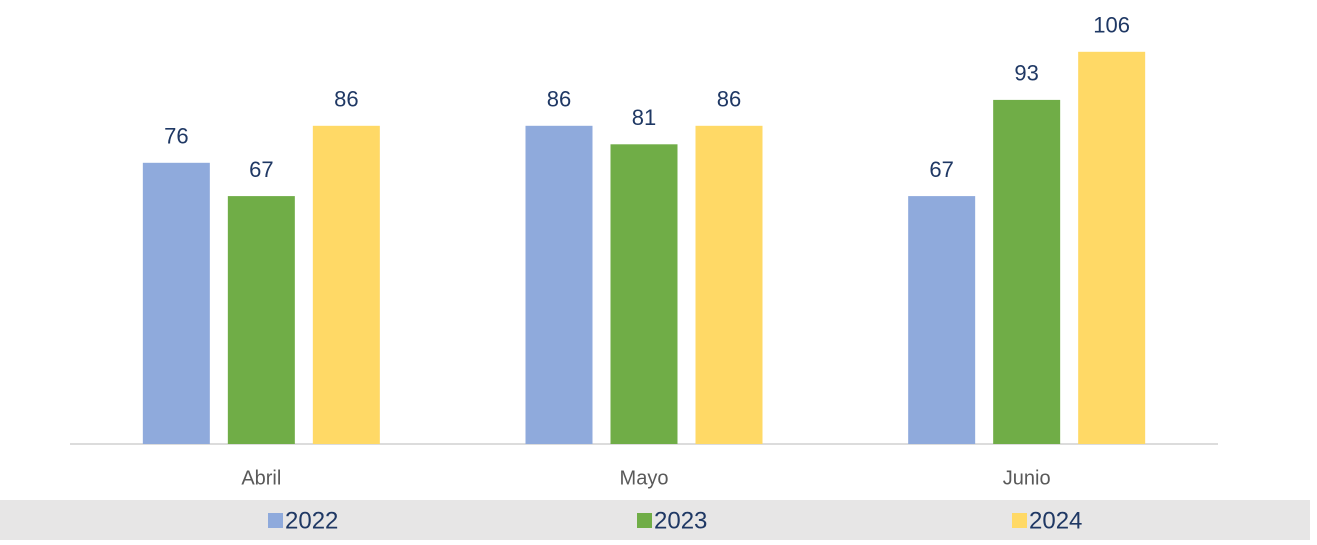 The width and height of the screenshot is (1317, 545). Describe the element at coordinates (311, 520) in the screenshot. I see `legend-label: 2022` at that location.